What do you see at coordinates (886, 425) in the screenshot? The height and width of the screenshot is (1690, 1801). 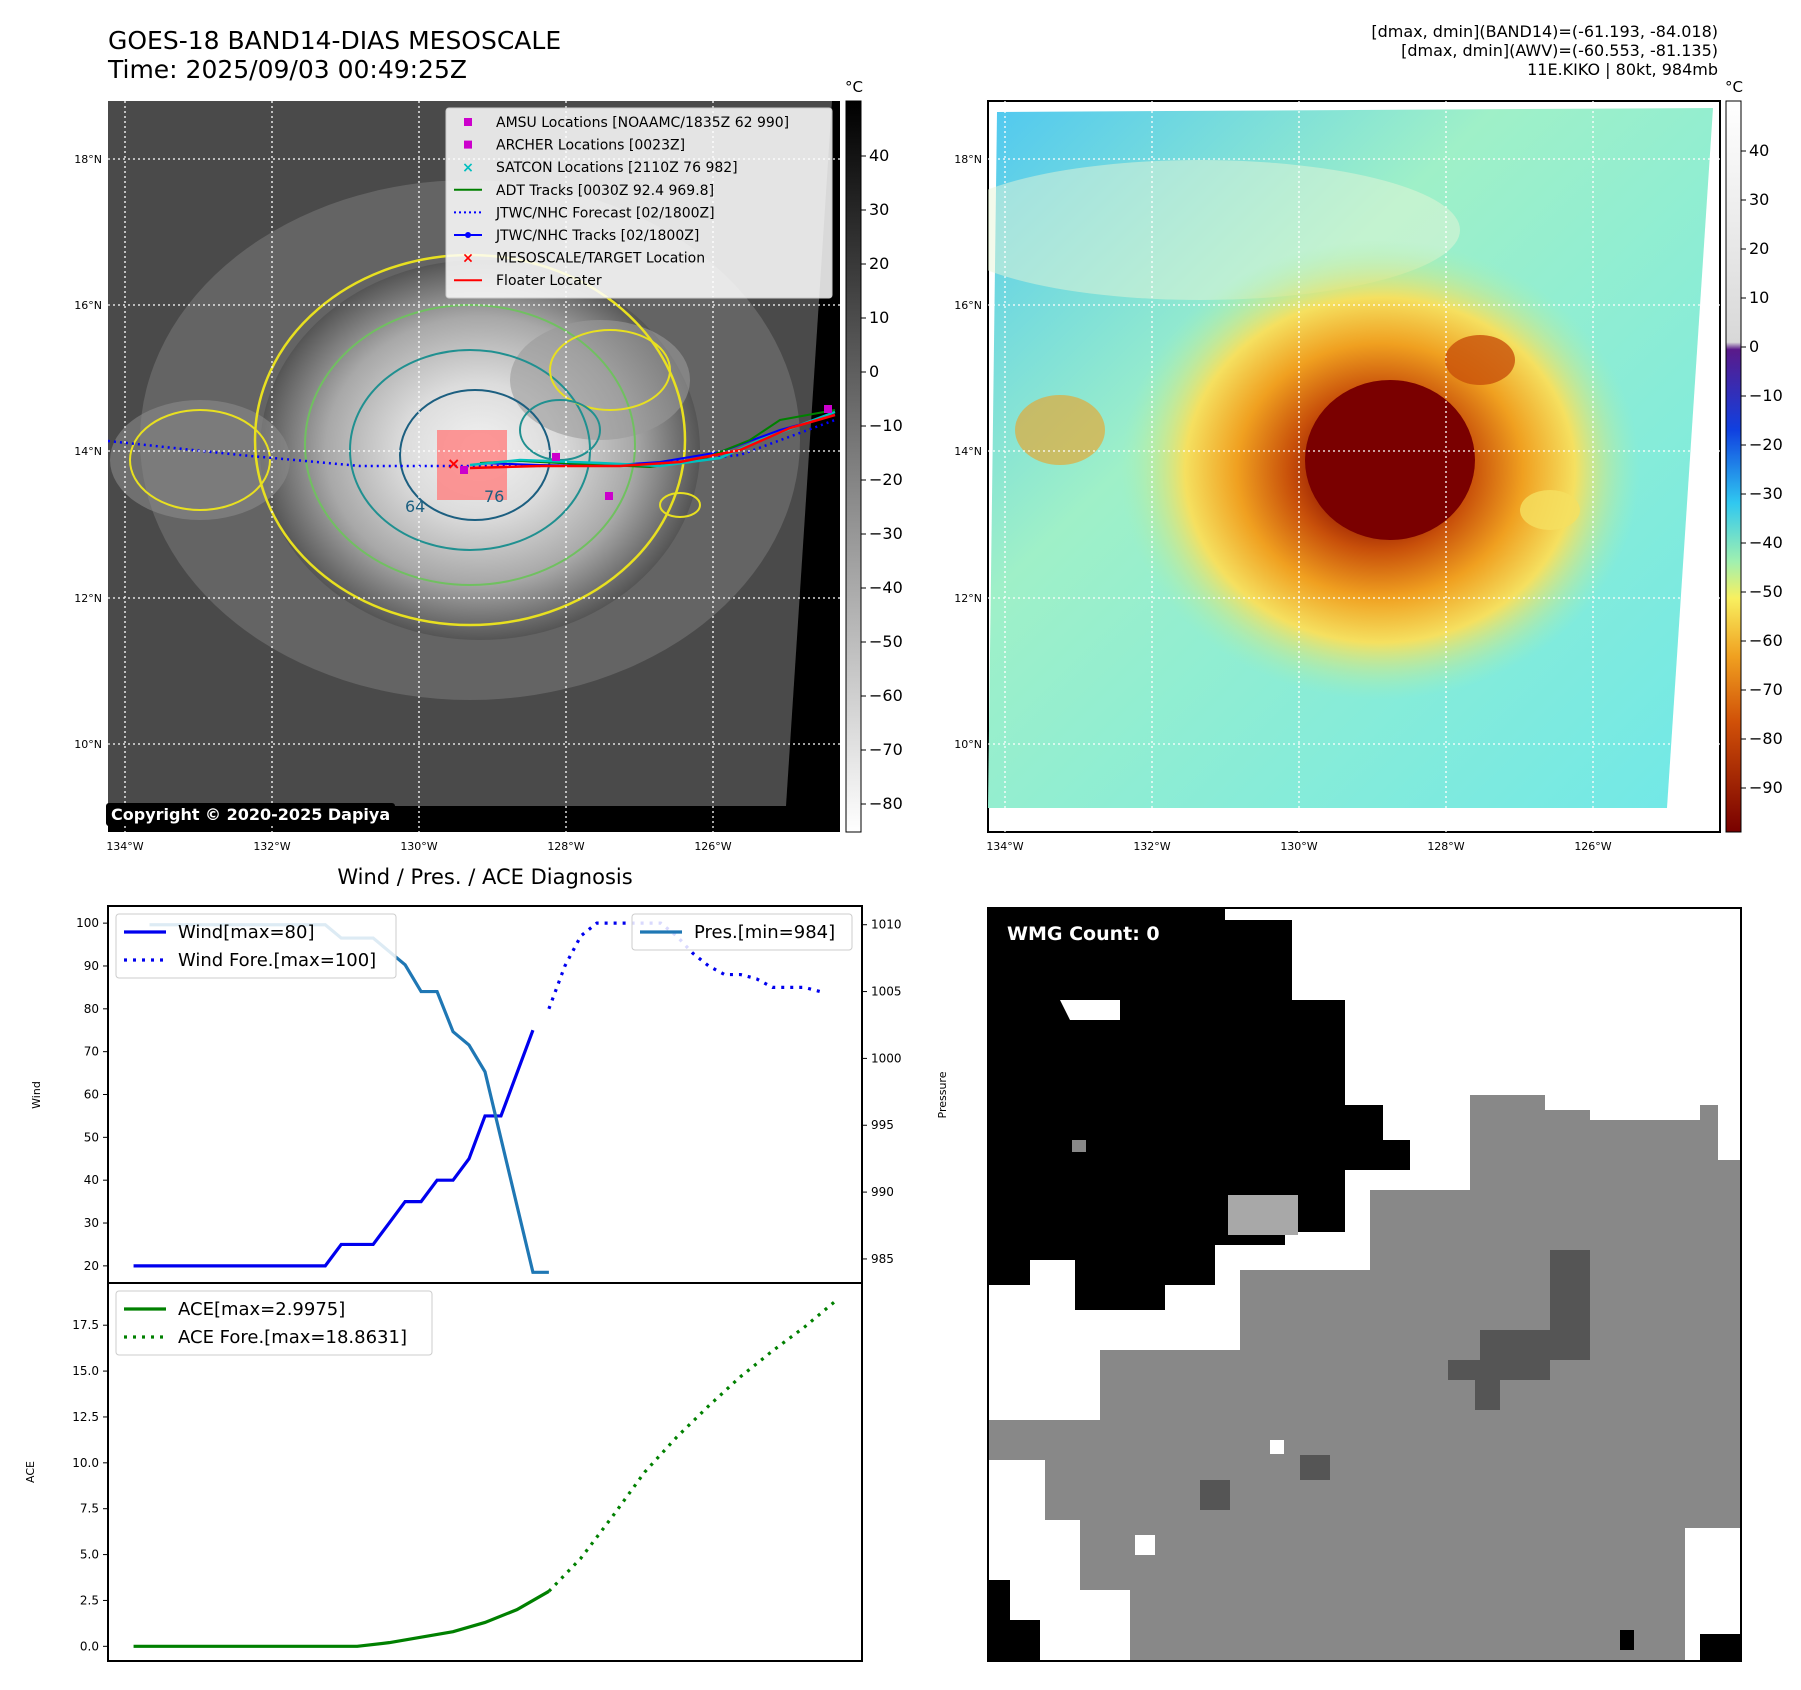 I see `gray-colorbar-tick: −10` at bounding box center [886, 425].